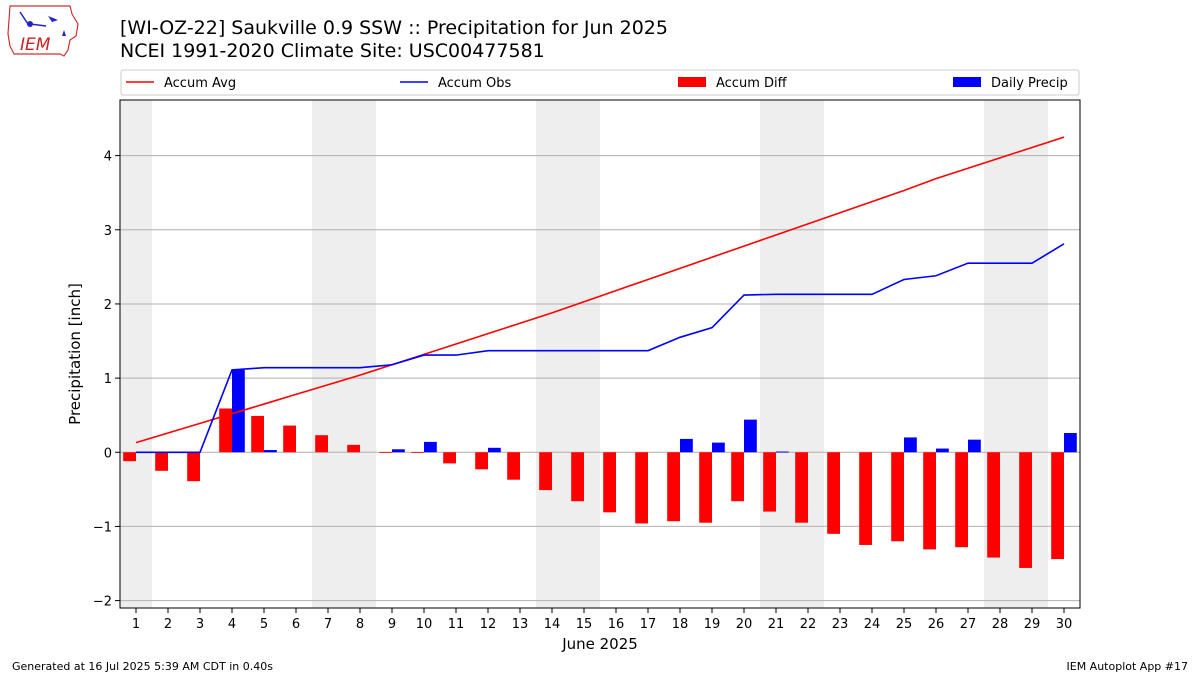 This screenshot has height=675, width=1200. I want to click on x-tick-label: 4, so click(232, 624).